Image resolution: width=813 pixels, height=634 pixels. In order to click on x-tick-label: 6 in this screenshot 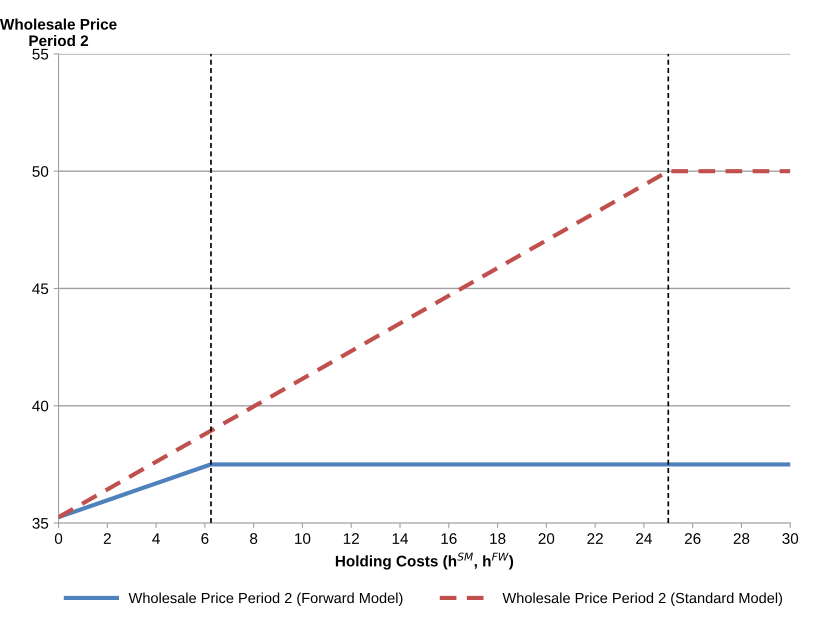, I will do `click(204, 538)`.